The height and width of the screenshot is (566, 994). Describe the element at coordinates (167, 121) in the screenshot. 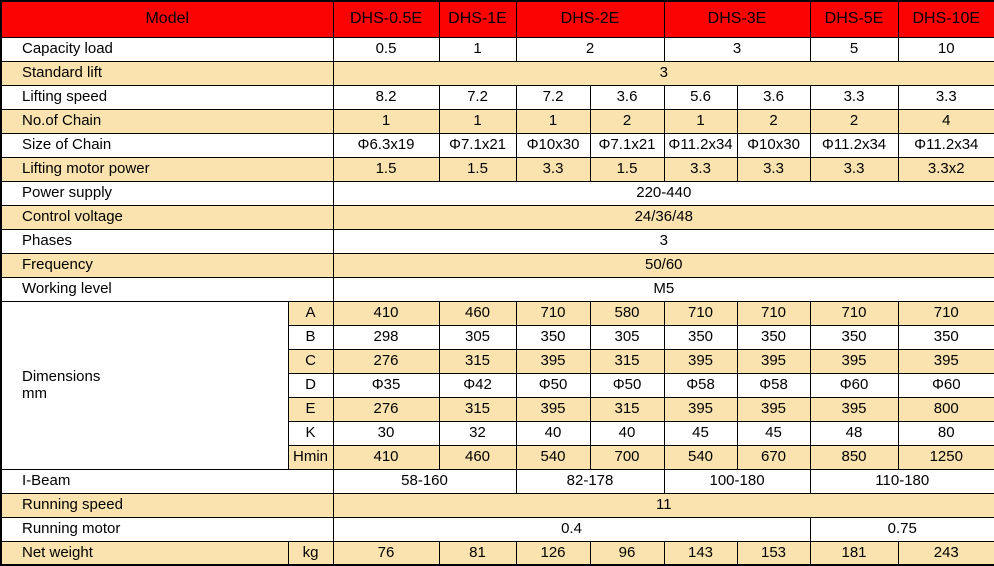

I see `row-label: No.of Chain` at that location.